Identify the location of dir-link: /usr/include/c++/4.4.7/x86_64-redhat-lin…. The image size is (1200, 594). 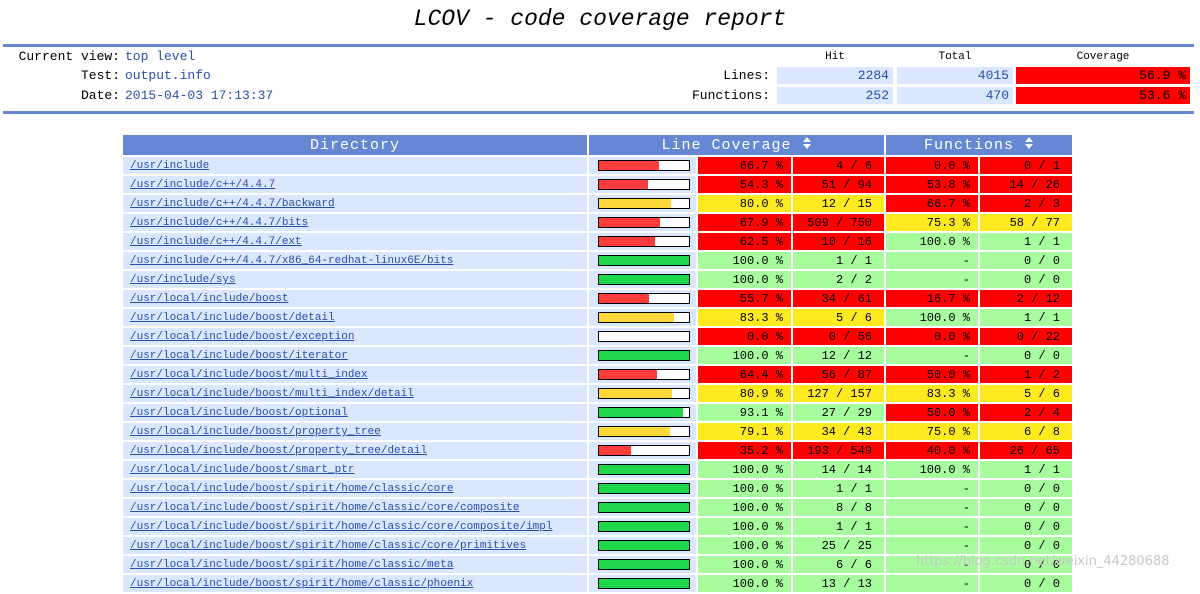
(292, 261).